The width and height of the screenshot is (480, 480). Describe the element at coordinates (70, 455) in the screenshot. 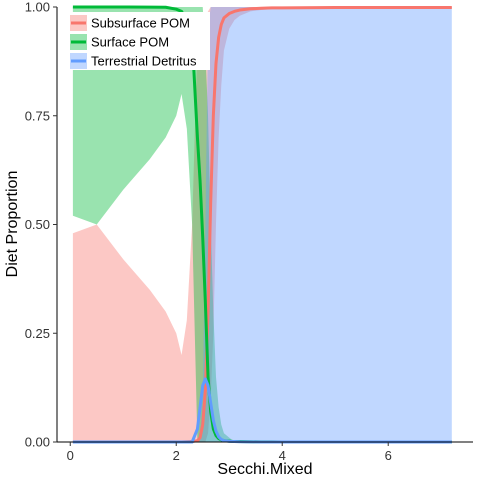

I see `x-tick-label: 0` at that location.